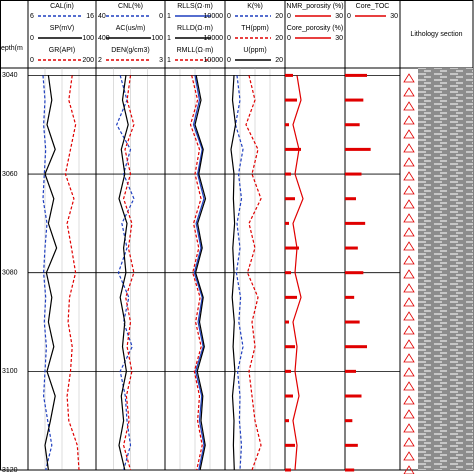 This screenshot has height=474, width=474. Describe the element at coordinates (161, 16) in the screenshot. I see `scale-max: 0` at that location.